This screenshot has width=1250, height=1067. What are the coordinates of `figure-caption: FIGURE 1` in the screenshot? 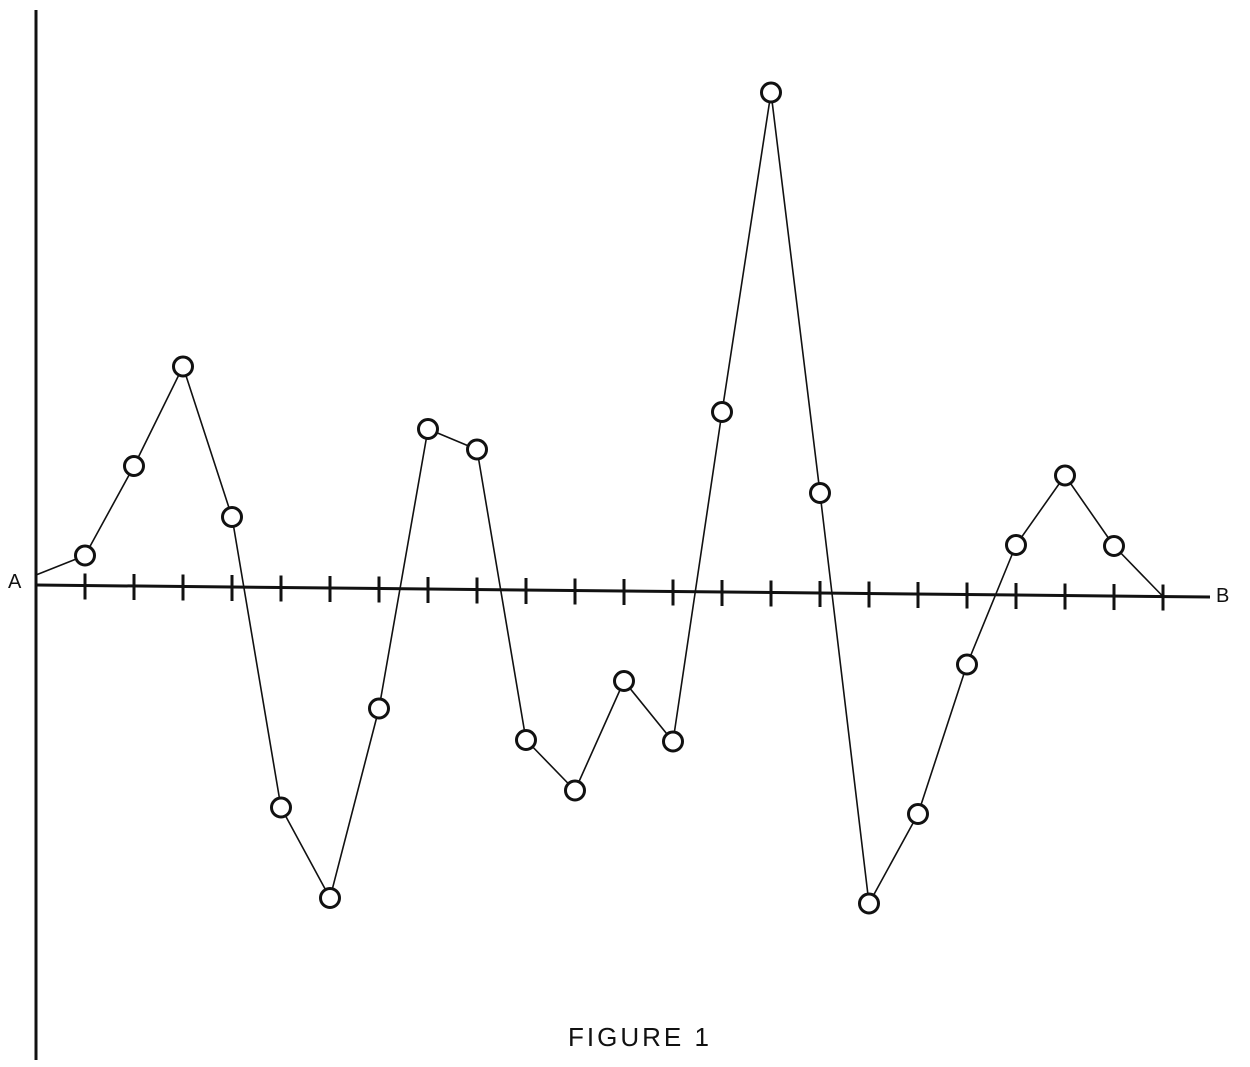 It's located at (640, 1037).